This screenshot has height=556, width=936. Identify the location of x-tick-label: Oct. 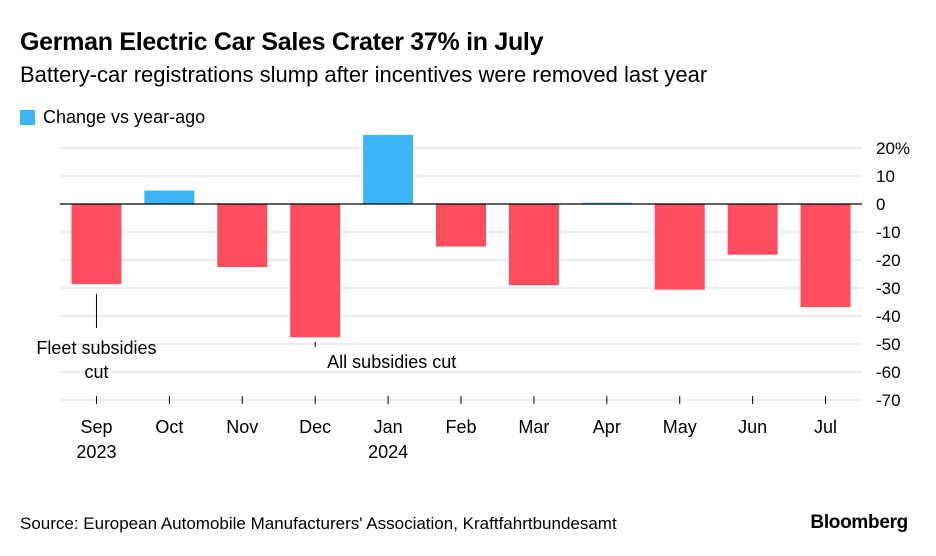
(169, 427).